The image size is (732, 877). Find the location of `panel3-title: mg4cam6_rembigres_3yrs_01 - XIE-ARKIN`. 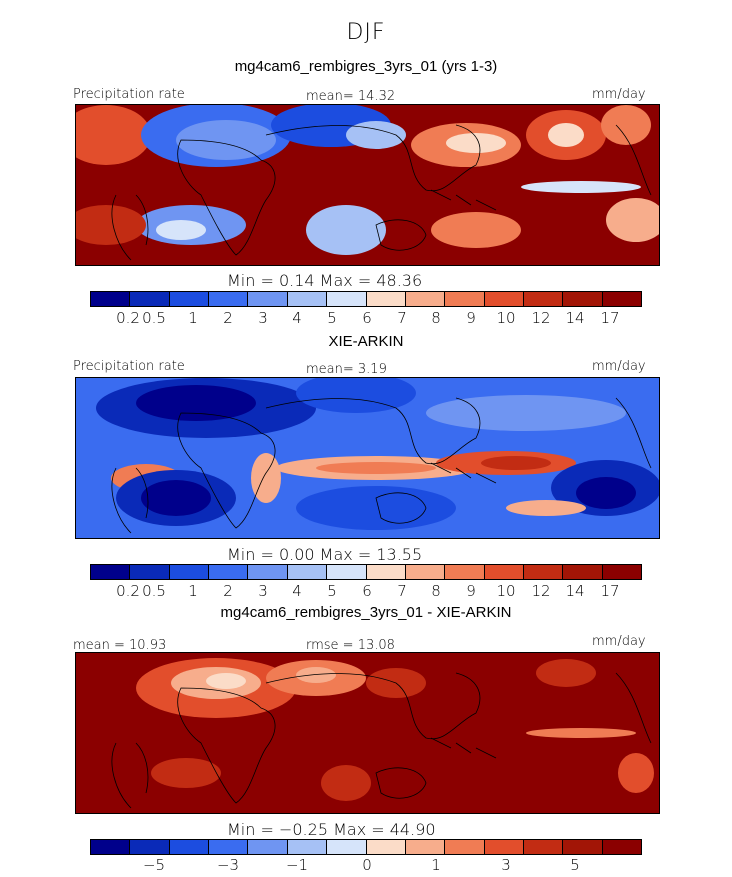

panel3-title: mg4cam6_rembigres_3yrs_01 - XIE-ARKIN is located at coordinates (366, 612).